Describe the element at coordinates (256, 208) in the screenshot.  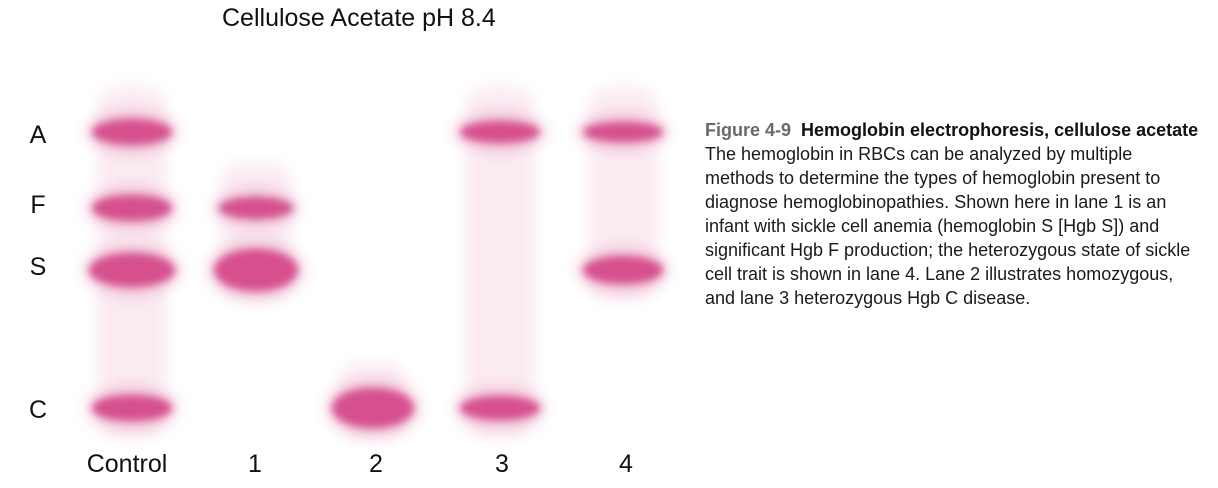
I see `band-1-f` at that location.